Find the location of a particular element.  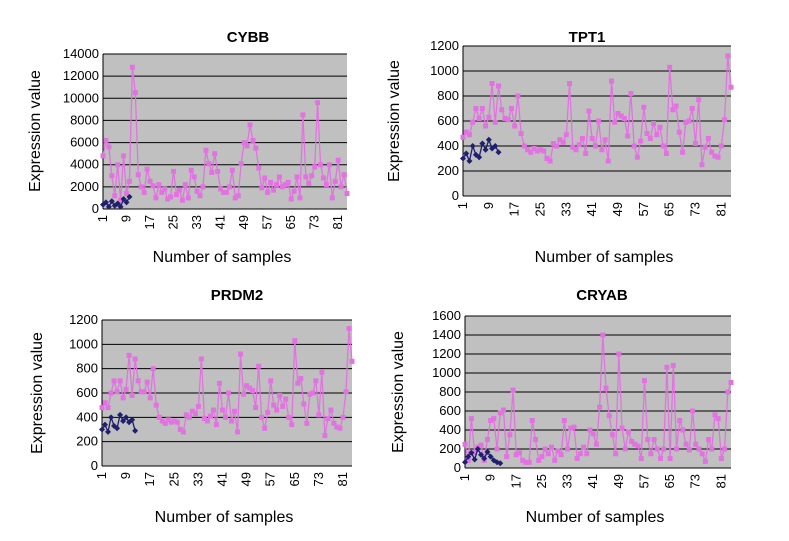

y-tick-label: 600 is located at coordinates (448, 120).